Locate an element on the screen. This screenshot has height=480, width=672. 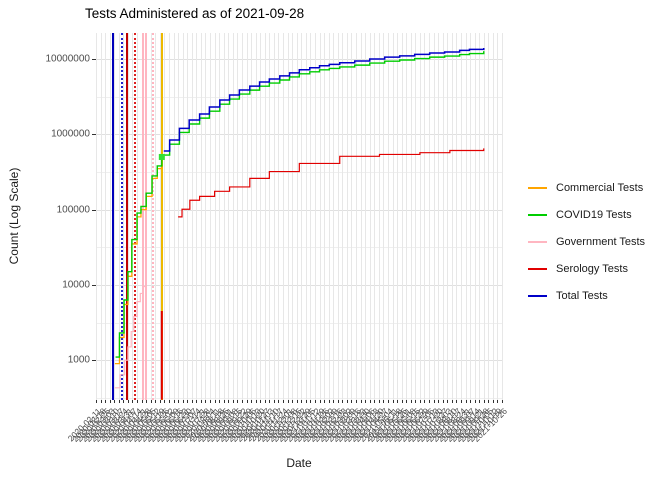
y-tick-label: 1000000 is located at coordinates (70, 134).